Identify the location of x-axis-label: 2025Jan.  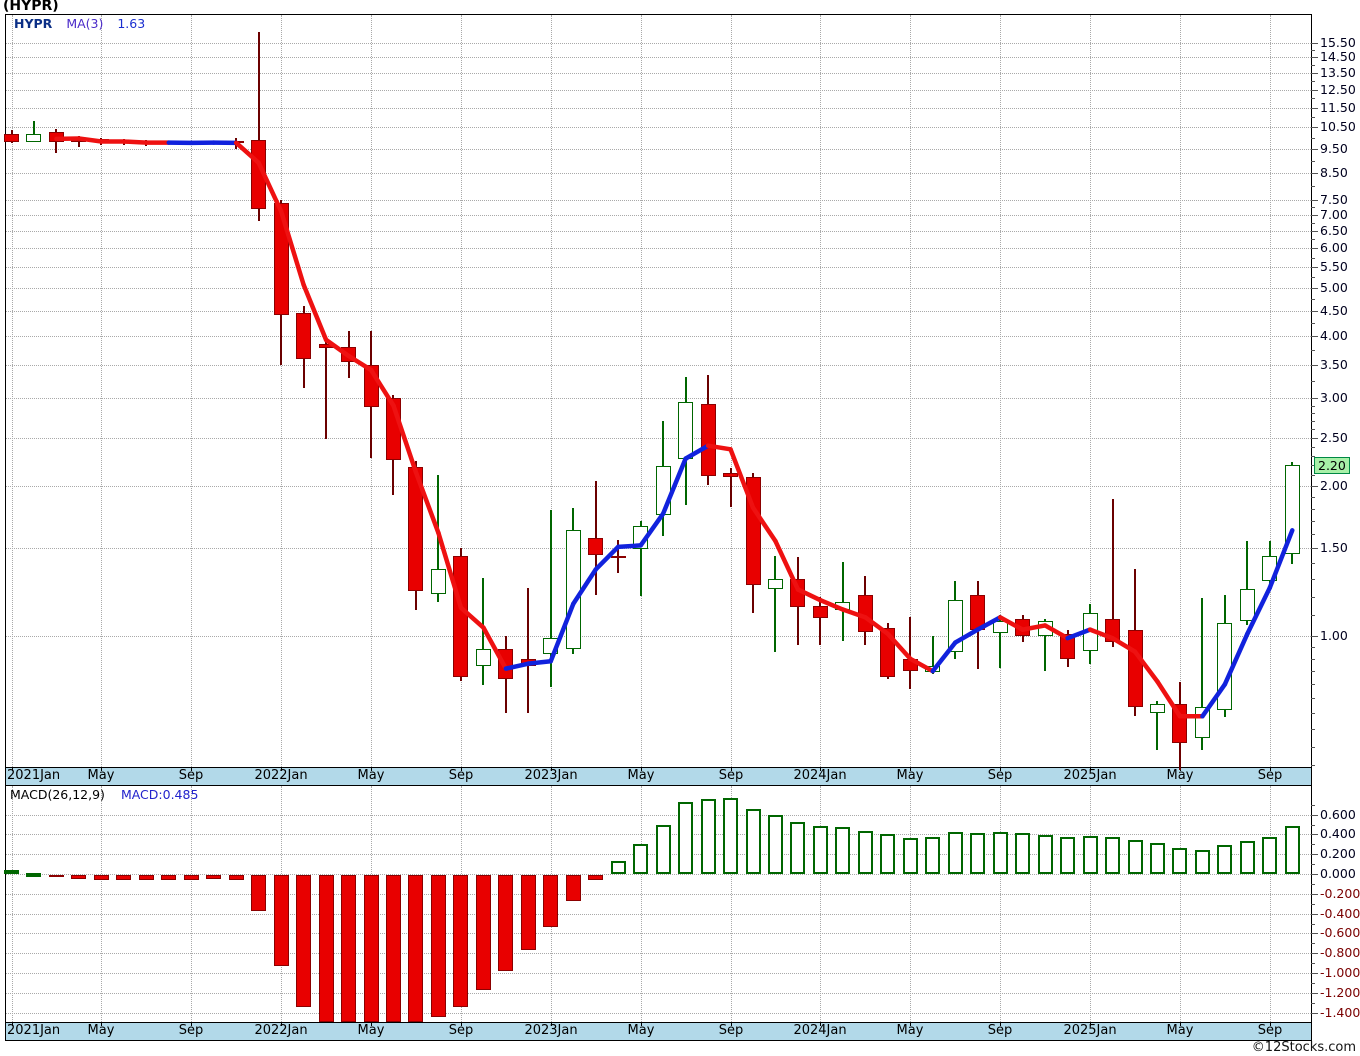
(1090, 775).